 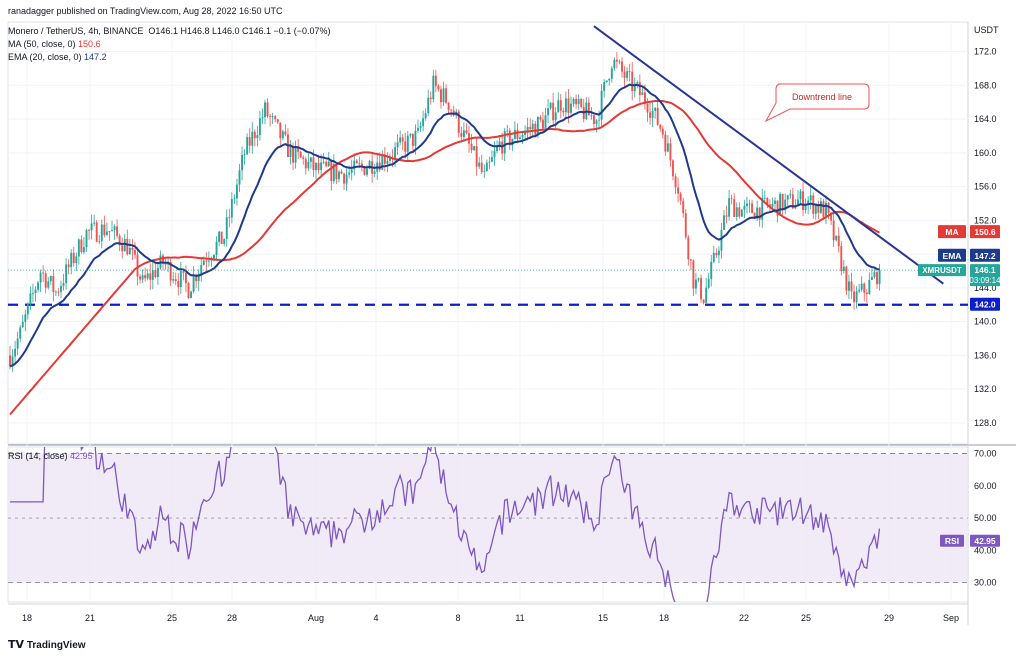 What do you see at coordinates (985, 288) in the screenshot?
I see `price-tick-label: 144.0` at bounding box center [985, 288].